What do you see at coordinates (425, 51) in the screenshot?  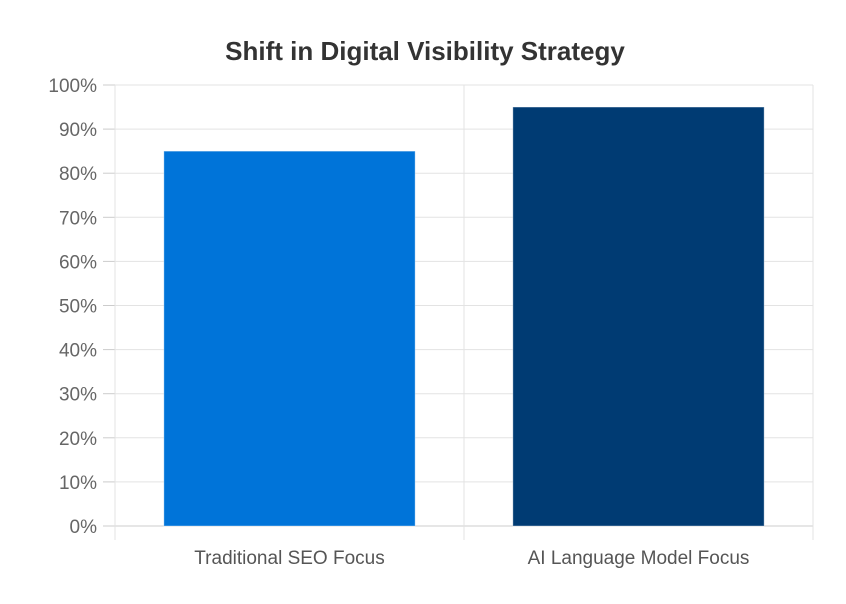 I see `chart-title: Shift in Digital Visibility Strategy` at bounding box center [425, 51].